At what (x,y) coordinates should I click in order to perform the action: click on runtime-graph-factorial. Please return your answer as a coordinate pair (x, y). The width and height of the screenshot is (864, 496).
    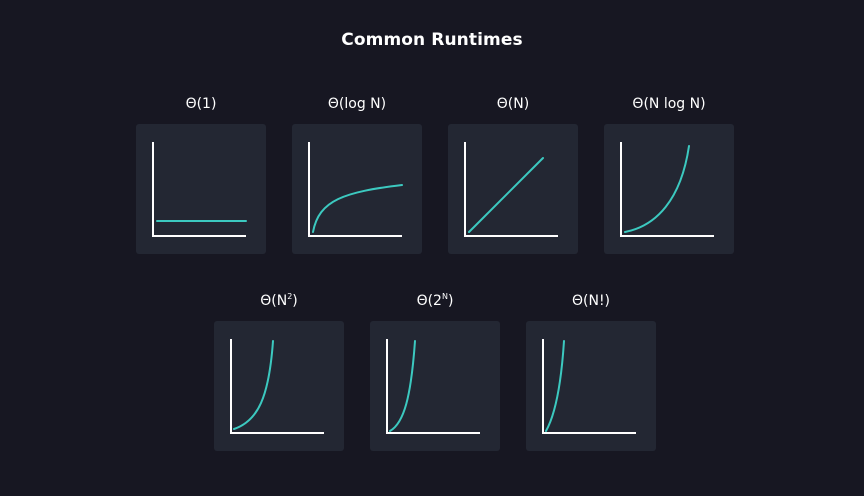
    Looking at the image, I should click on (589, 386).